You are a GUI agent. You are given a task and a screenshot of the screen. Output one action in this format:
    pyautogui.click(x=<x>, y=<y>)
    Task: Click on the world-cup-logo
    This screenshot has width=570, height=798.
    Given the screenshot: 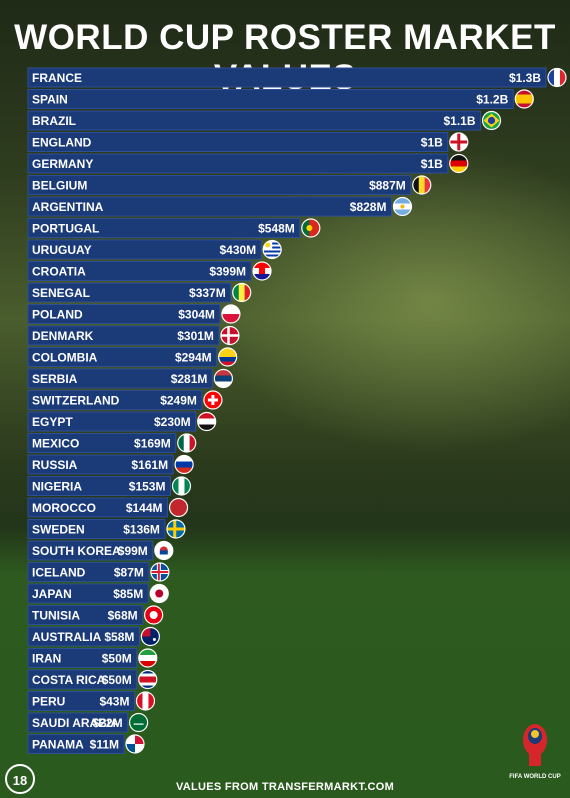 What is the action you would take?
    pyautogui.click(x=535, y=745)
    